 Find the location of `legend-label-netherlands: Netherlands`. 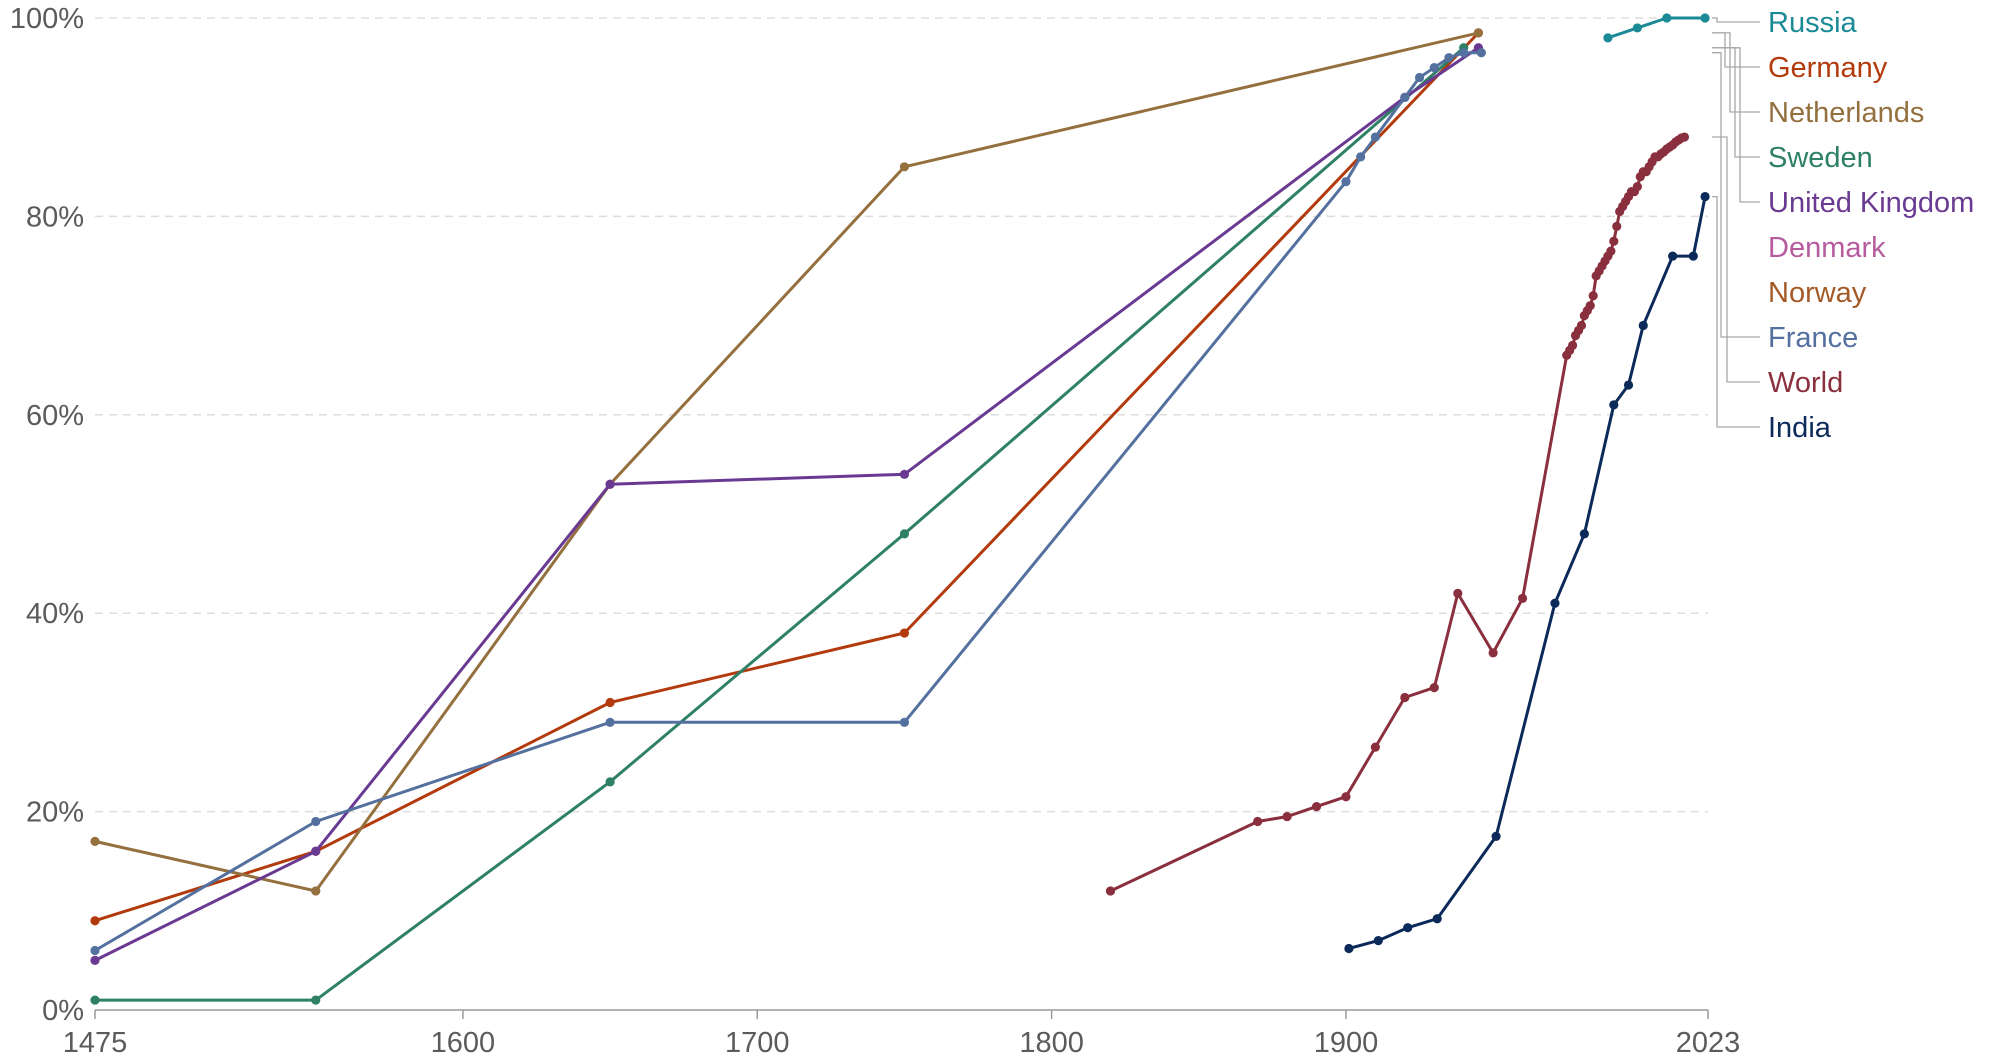

legend-label-netherlands: Netherlands is located at coordinates (1846, 113).